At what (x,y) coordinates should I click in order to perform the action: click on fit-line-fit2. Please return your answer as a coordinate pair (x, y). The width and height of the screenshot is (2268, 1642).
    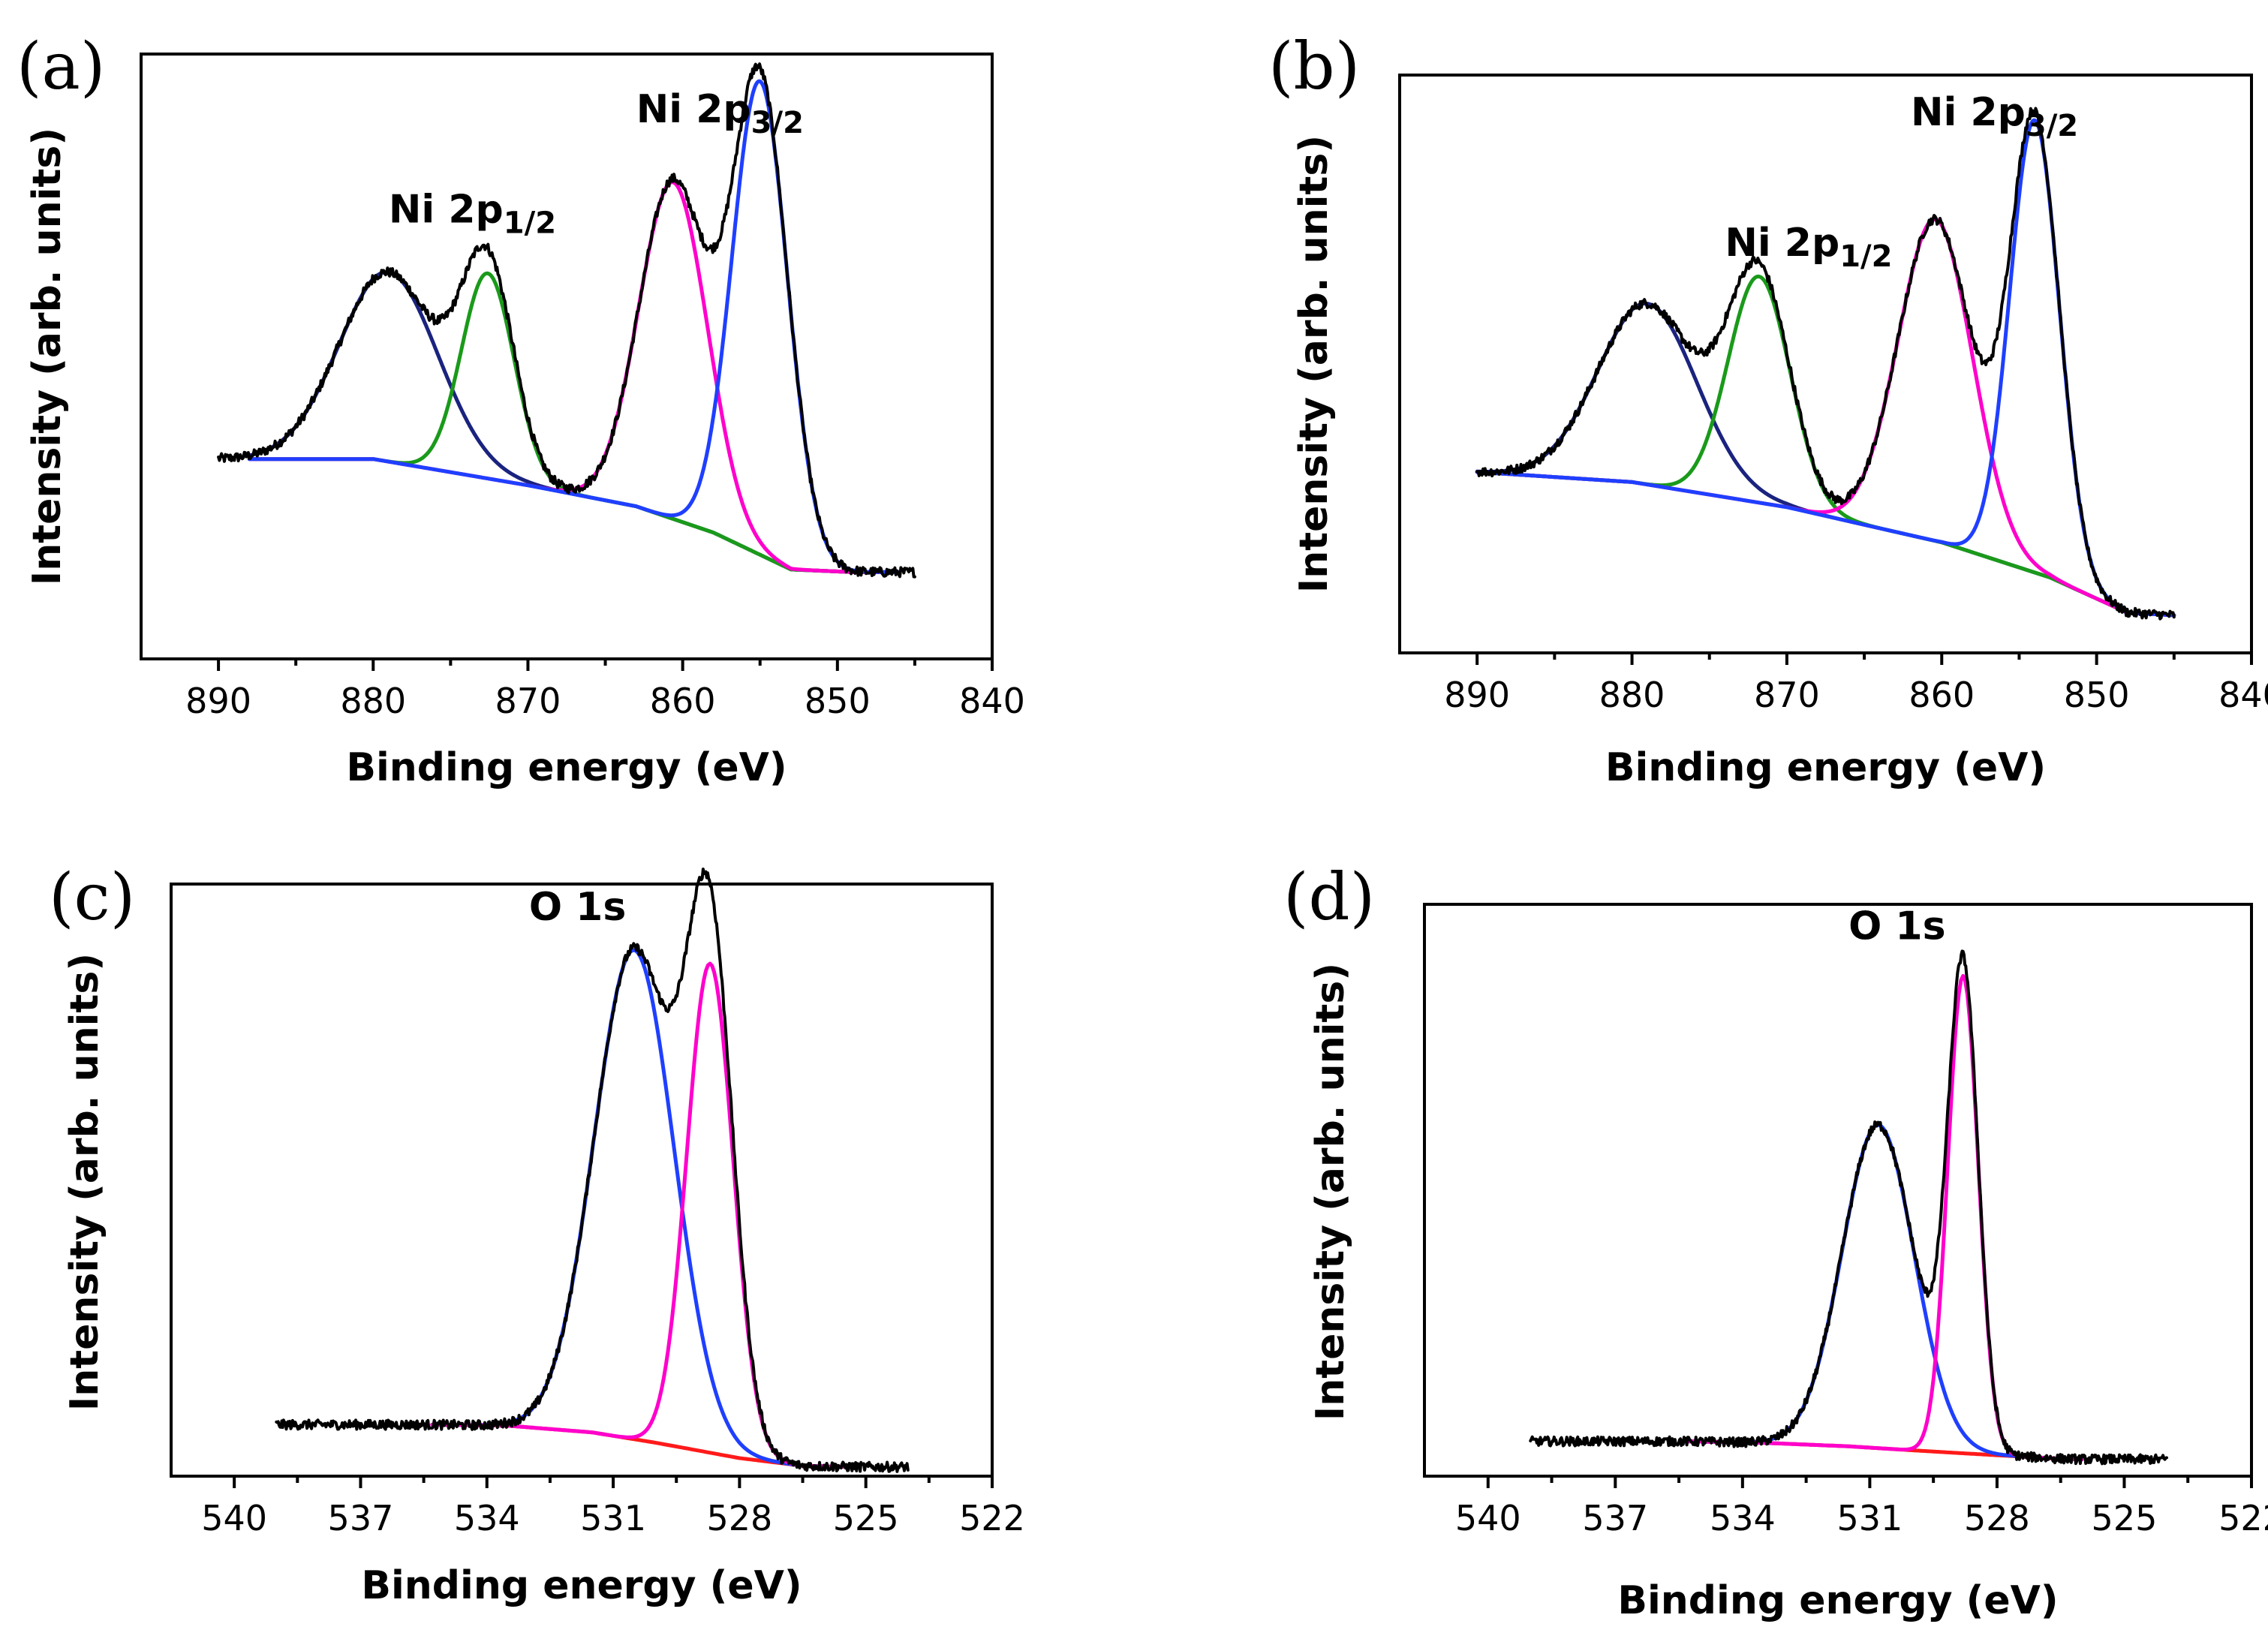
    Looking at the image, I should click on (1825, 446).